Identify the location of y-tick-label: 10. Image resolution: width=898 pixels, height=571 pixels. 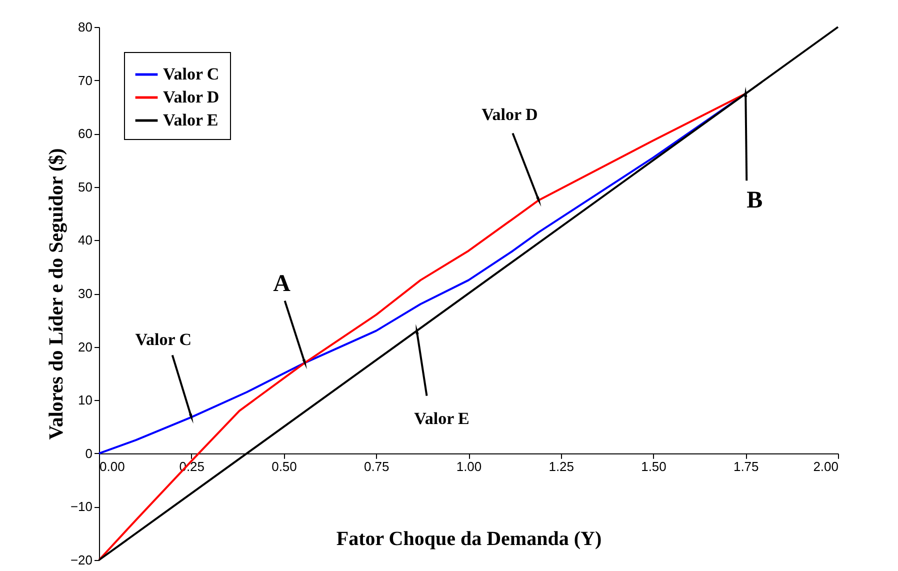
(85, 400).